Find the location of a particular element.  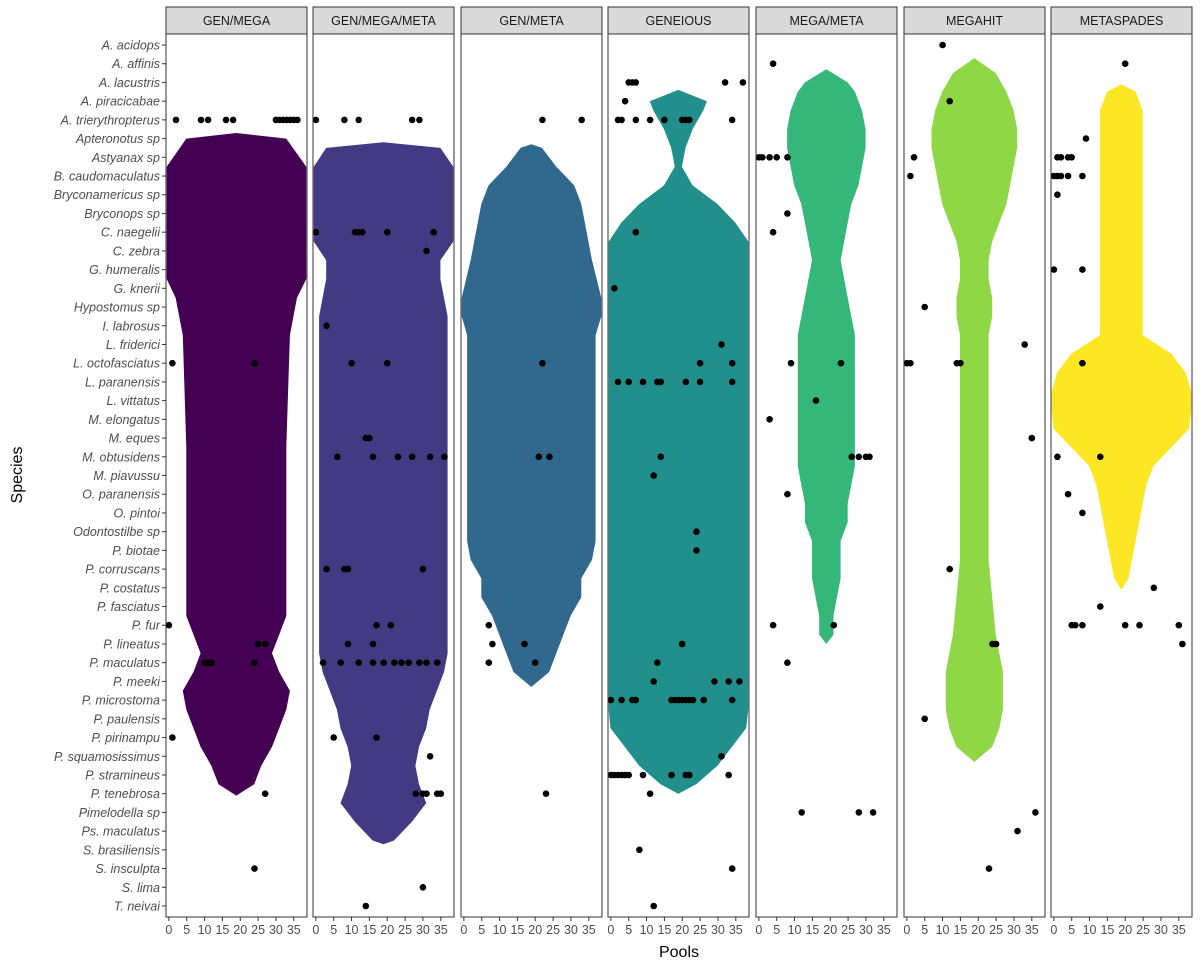

y-tick-label: L. paranensis is located at coordinates (122, 382).